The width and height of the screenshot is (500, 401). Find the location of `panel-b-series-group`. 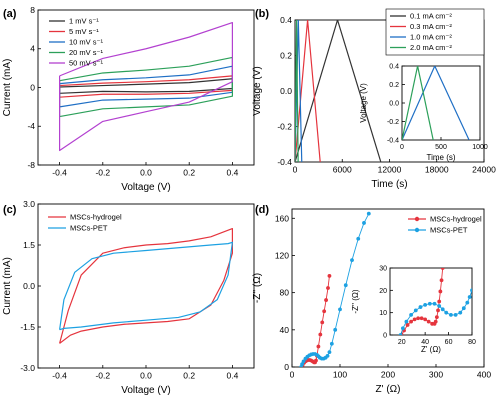

panel-b-series-group is located at coordinates (338, 91).